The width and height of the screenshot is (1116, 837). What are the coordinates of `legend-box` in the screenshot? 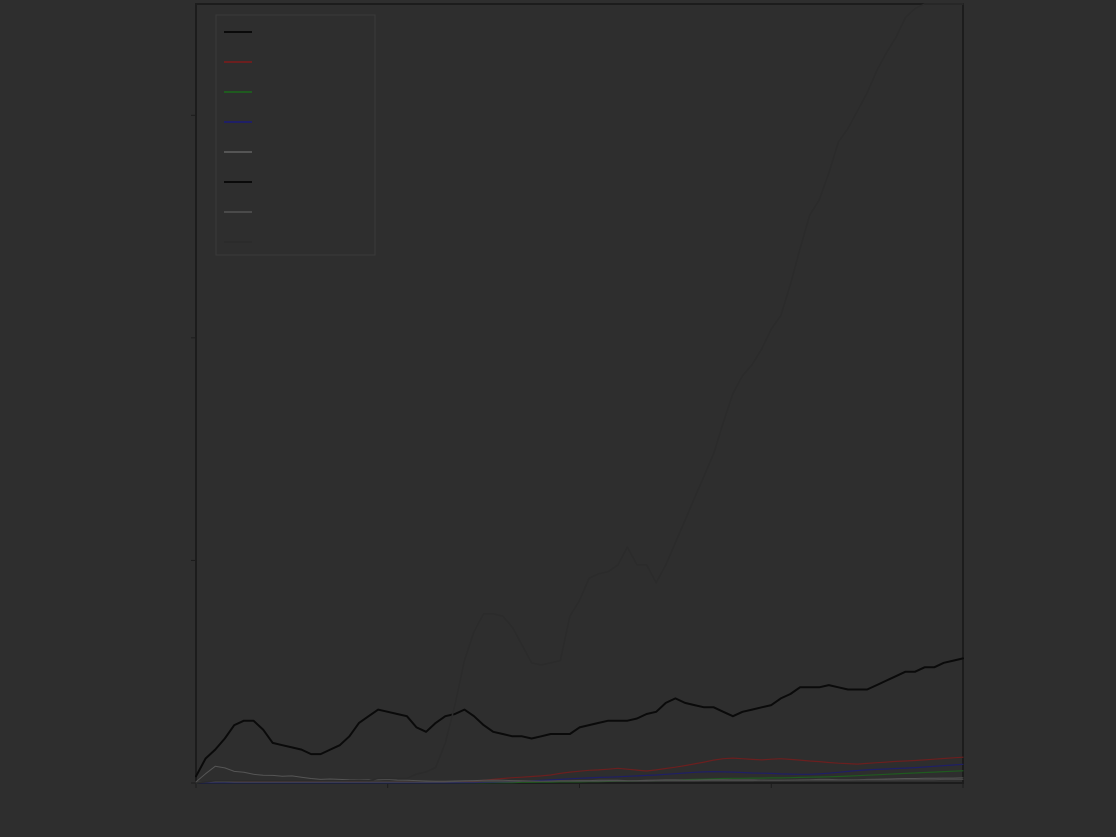 It's located at (295, 135).